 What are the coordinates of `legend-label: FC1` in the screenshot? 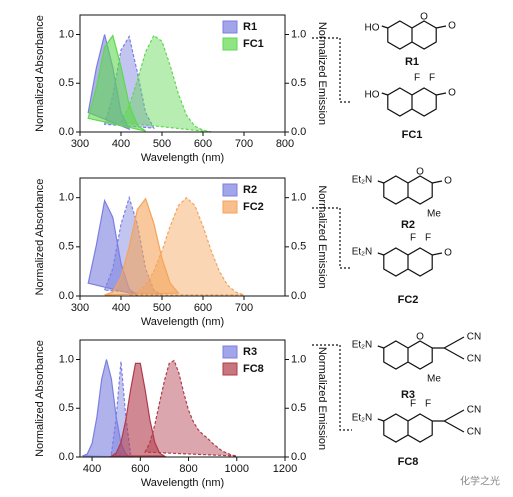 It's located at (253, 44).